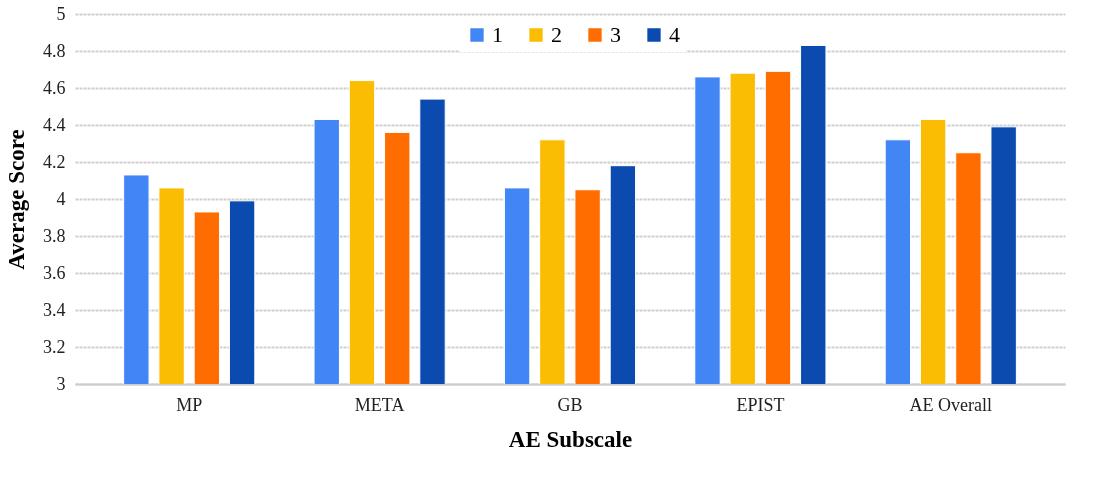 Image resolution: width=1110 pixels, height=495 pixels. Describe the element at coordinates (54, 161) in the screenshot. I see `y-tick-label: 4.2` at that location.